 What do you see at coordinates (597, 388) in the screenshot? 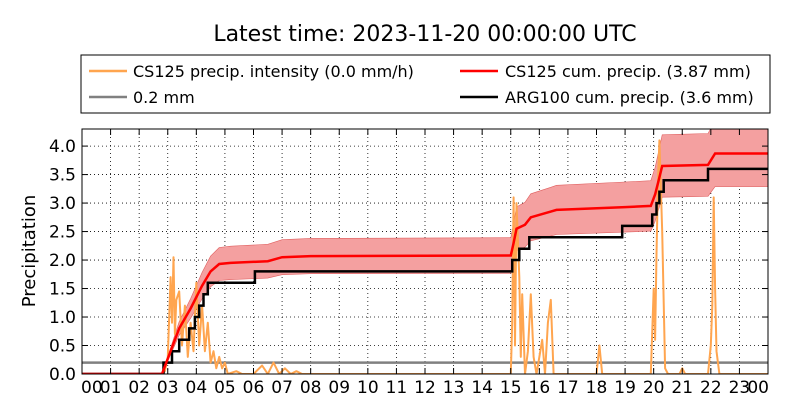
I see `x-tick-label: 18` at bounding box center [597, 388].